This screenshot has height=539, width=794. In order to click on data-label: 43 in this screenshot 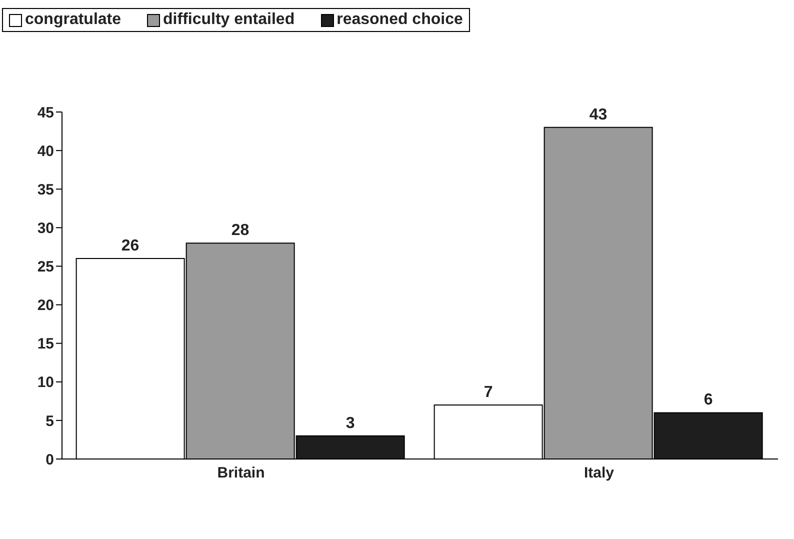, I will do `click(598, 115)`.